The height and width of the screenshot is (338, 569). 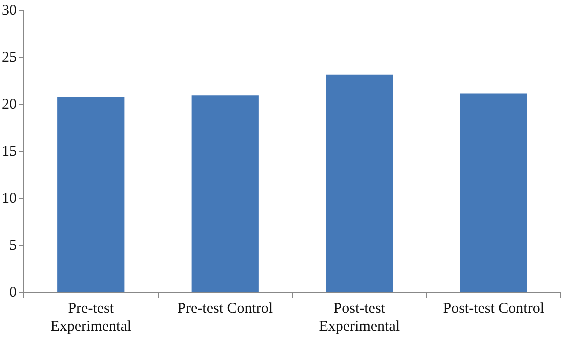 I want to click on x-tick-label: Pre-test Control, so click(x=226, y=308).